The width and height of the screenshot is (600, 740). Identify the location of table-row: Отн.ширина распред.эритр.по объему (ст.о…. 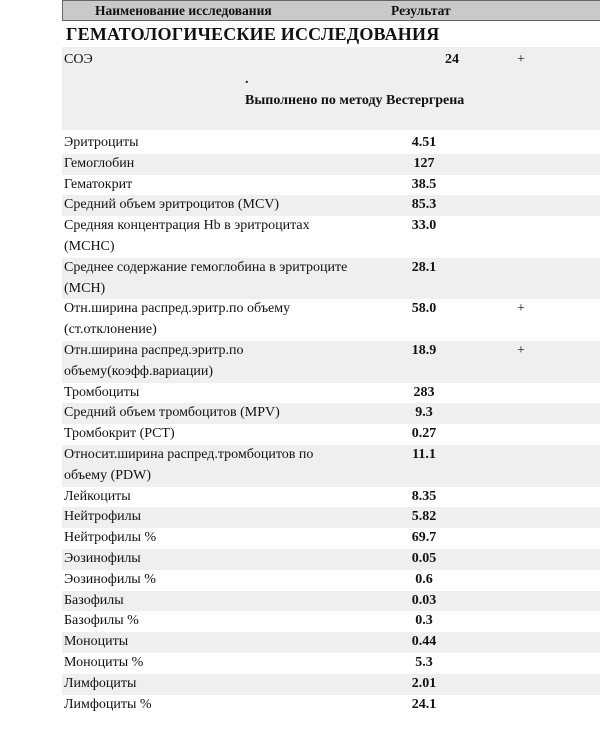
(331, 320).